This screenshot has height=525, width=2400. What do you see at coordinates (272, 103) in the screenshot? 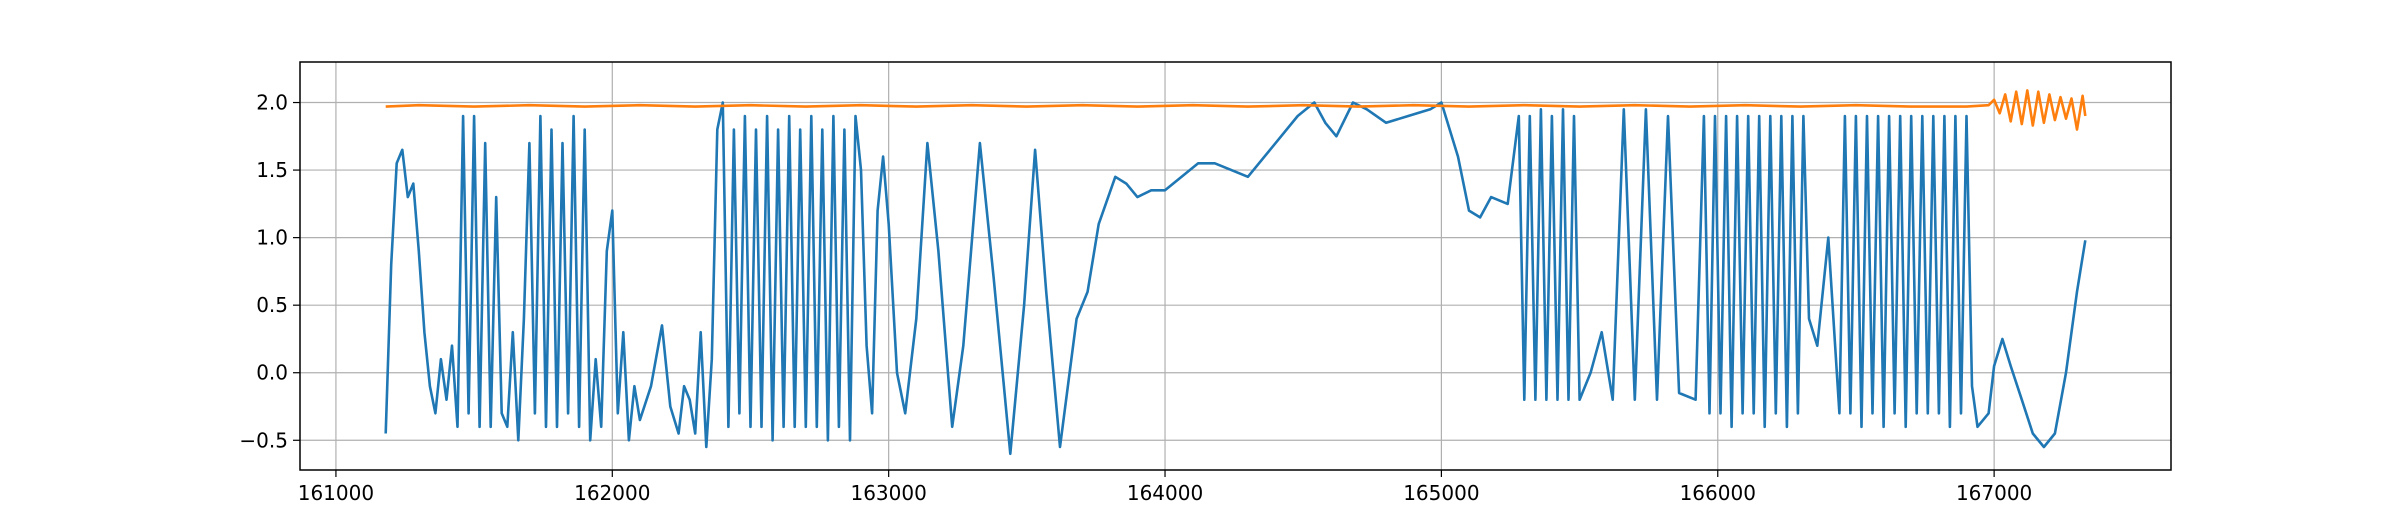
I see `y-tick-label: 2.0` at bounding box center [272, 103].